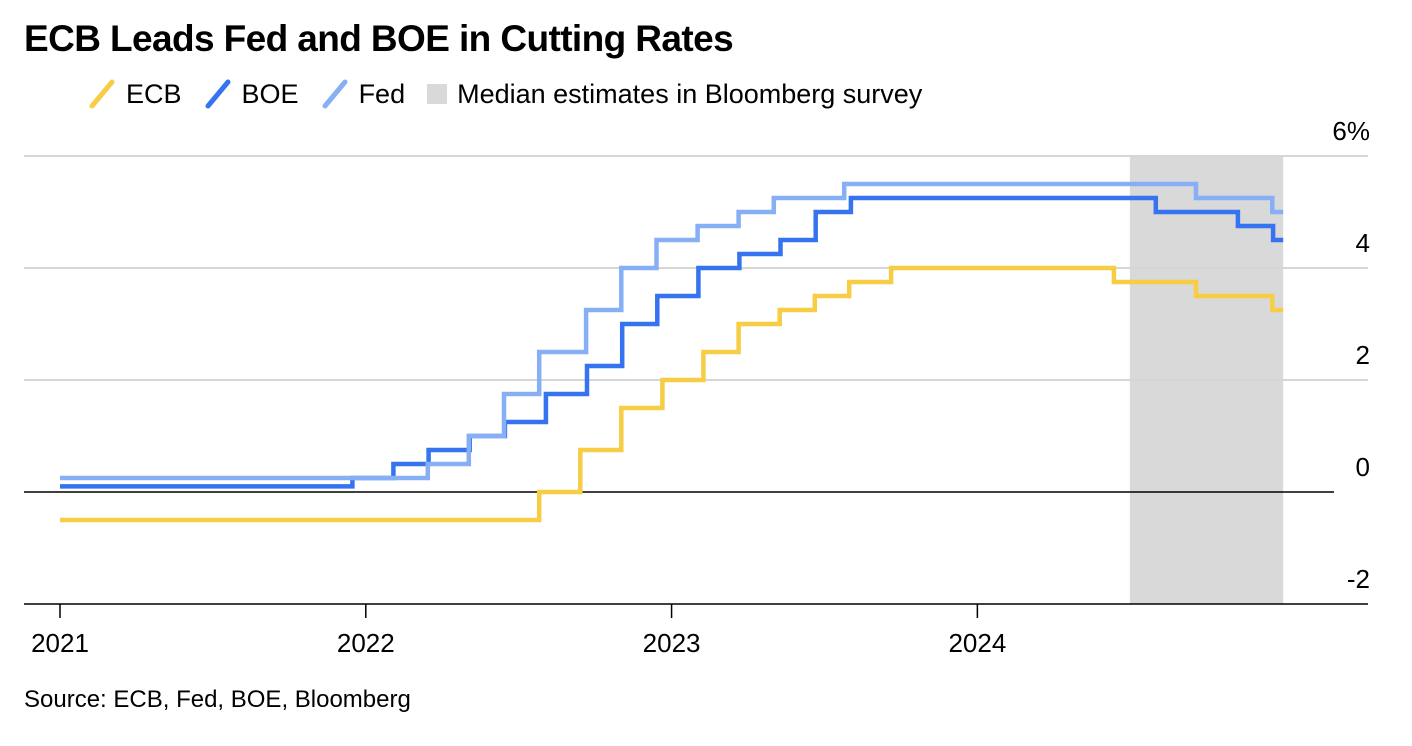  I want to click on y-tick-label: -2, so click(1358, 579).